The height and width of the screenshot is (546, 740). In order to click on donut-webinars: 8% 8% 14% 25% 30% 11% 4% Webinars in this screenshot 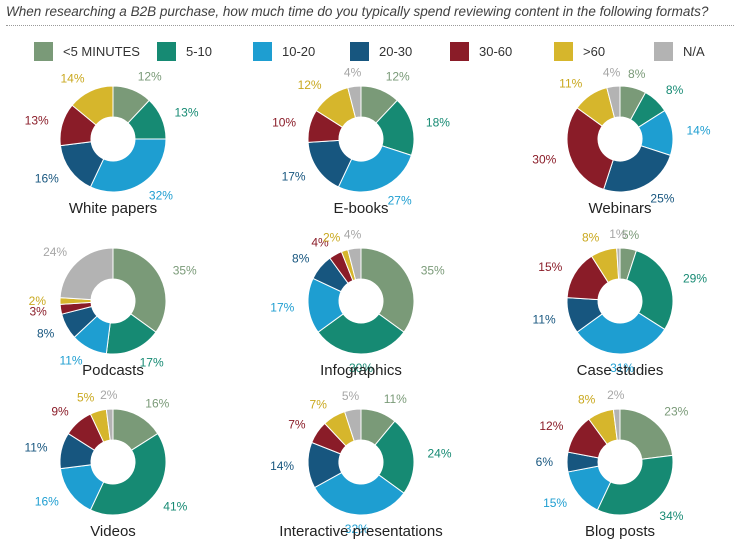, I will do `click(621, 142)`.